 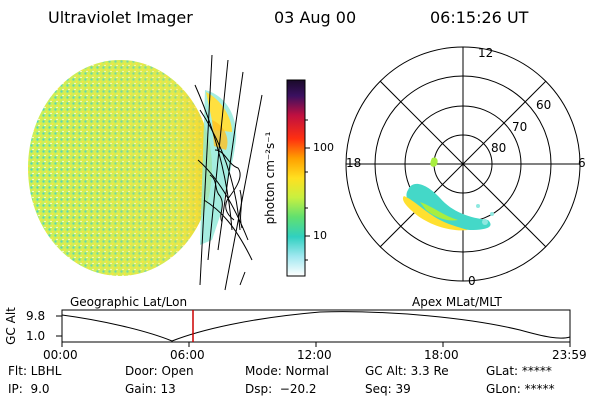 I want to click on mlat-label-70: 70, so click(x=520, y=127).